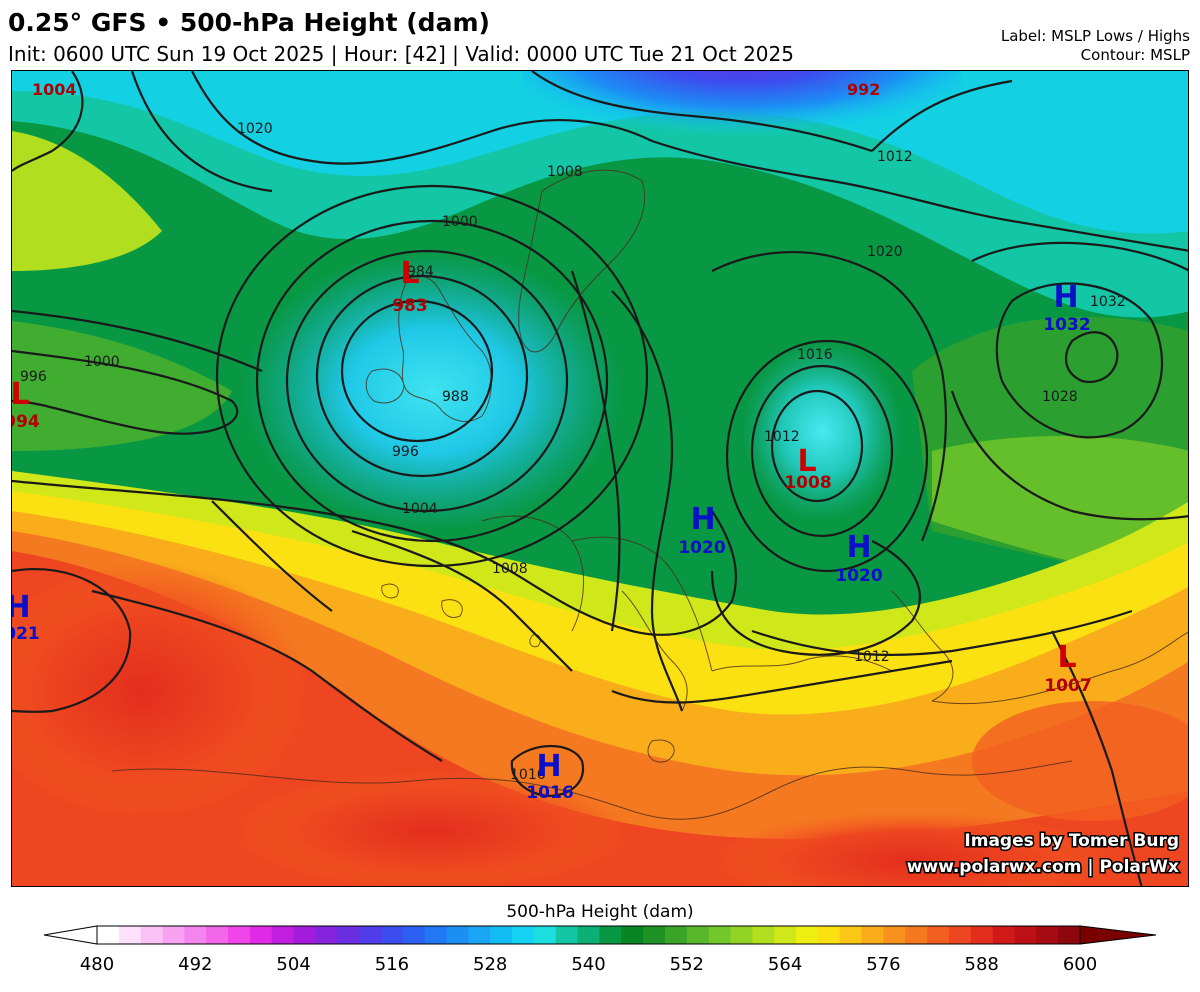 The height and width of the screenshot is (992, 1200). I want to click on colorbar-outline, so click(588, 935).